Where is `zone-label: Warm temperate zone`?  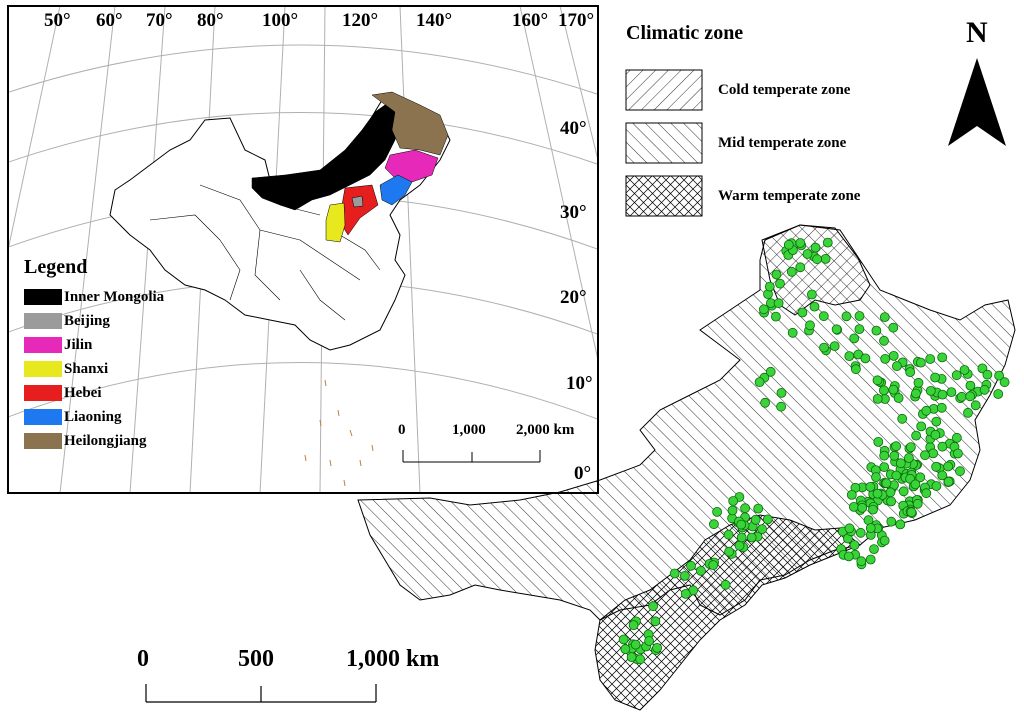 zone-label: Warm temperate zone is located at coordinates (789, 196).